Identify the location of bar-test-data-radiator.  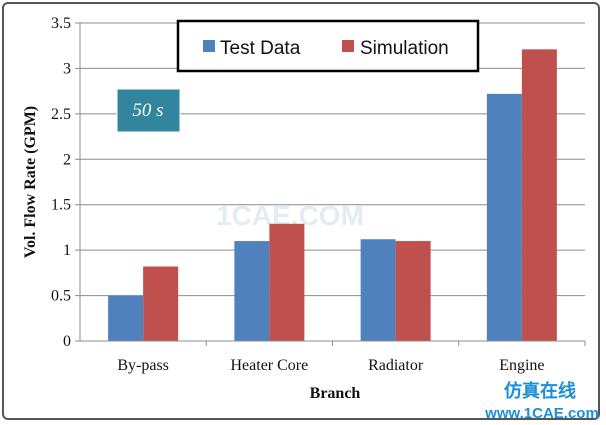
(378, 290).